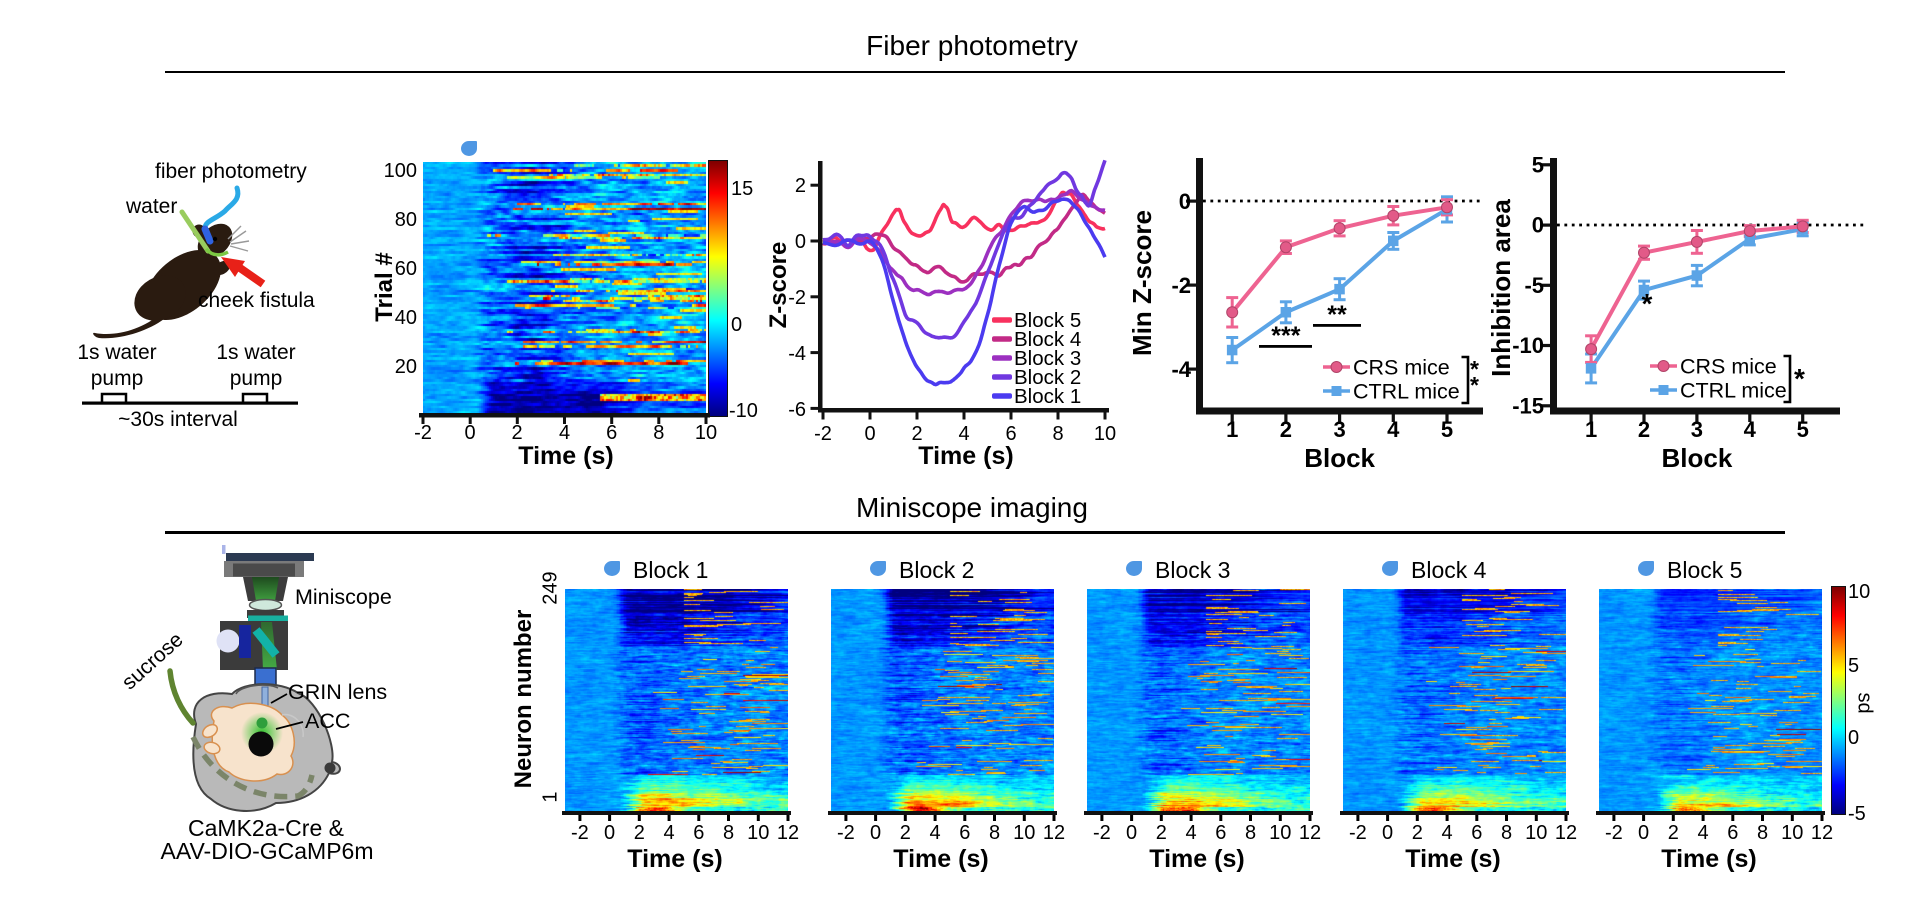  I want to click on svg-text: ~30s interval, so click(178, 419).